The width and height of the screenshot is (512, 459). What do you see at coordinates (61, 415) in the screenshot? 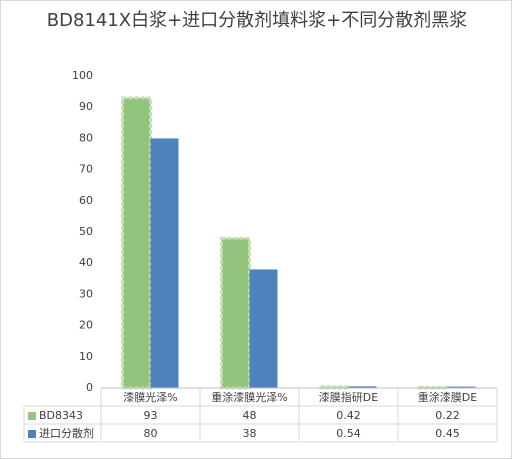
I see `legend-label: BD8343` at bounding box center [61, 415].